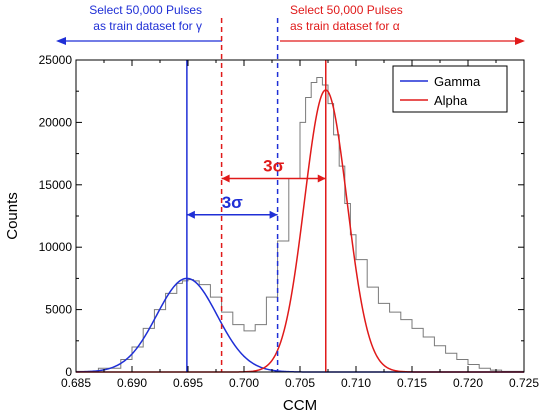  Describe the element at coordinates (468, 383) in the screenshot. I see `x-tick-label-7: 0.720` at that location.